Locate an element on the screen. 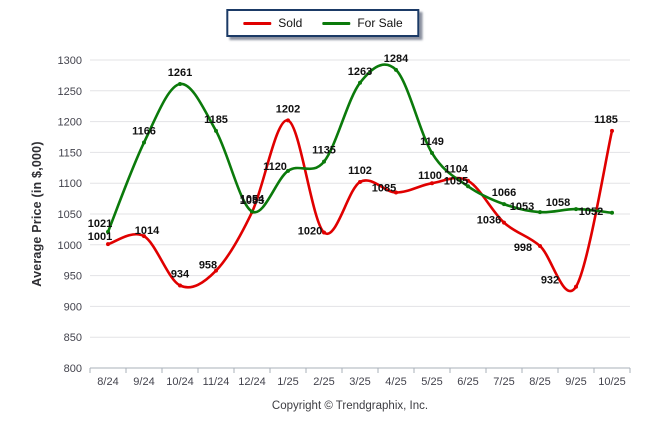 This screenshot has height=434, width=646. y-axis-title: Average Price (in $,000) is located at coordinates (37, 214).